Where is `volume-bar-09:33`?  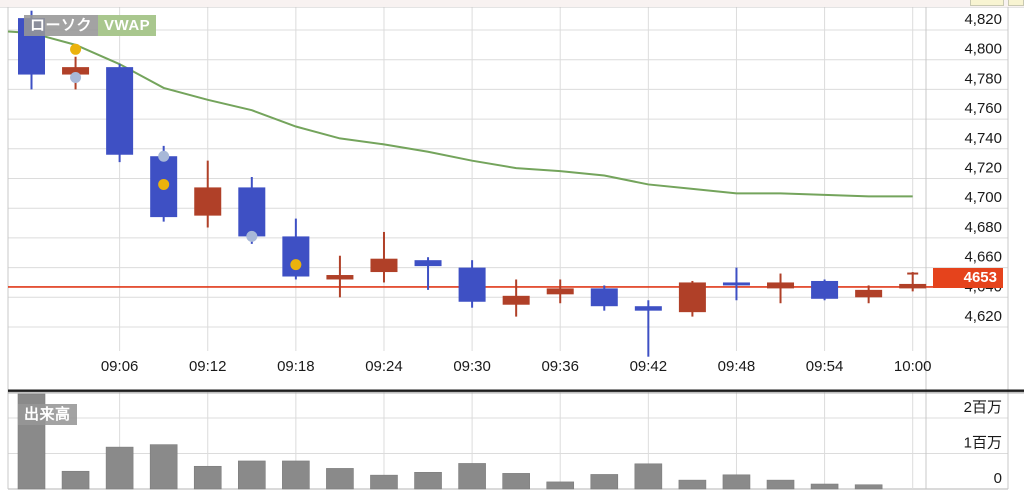
volume-bar-09:33 is located at coordinates (516, 481).